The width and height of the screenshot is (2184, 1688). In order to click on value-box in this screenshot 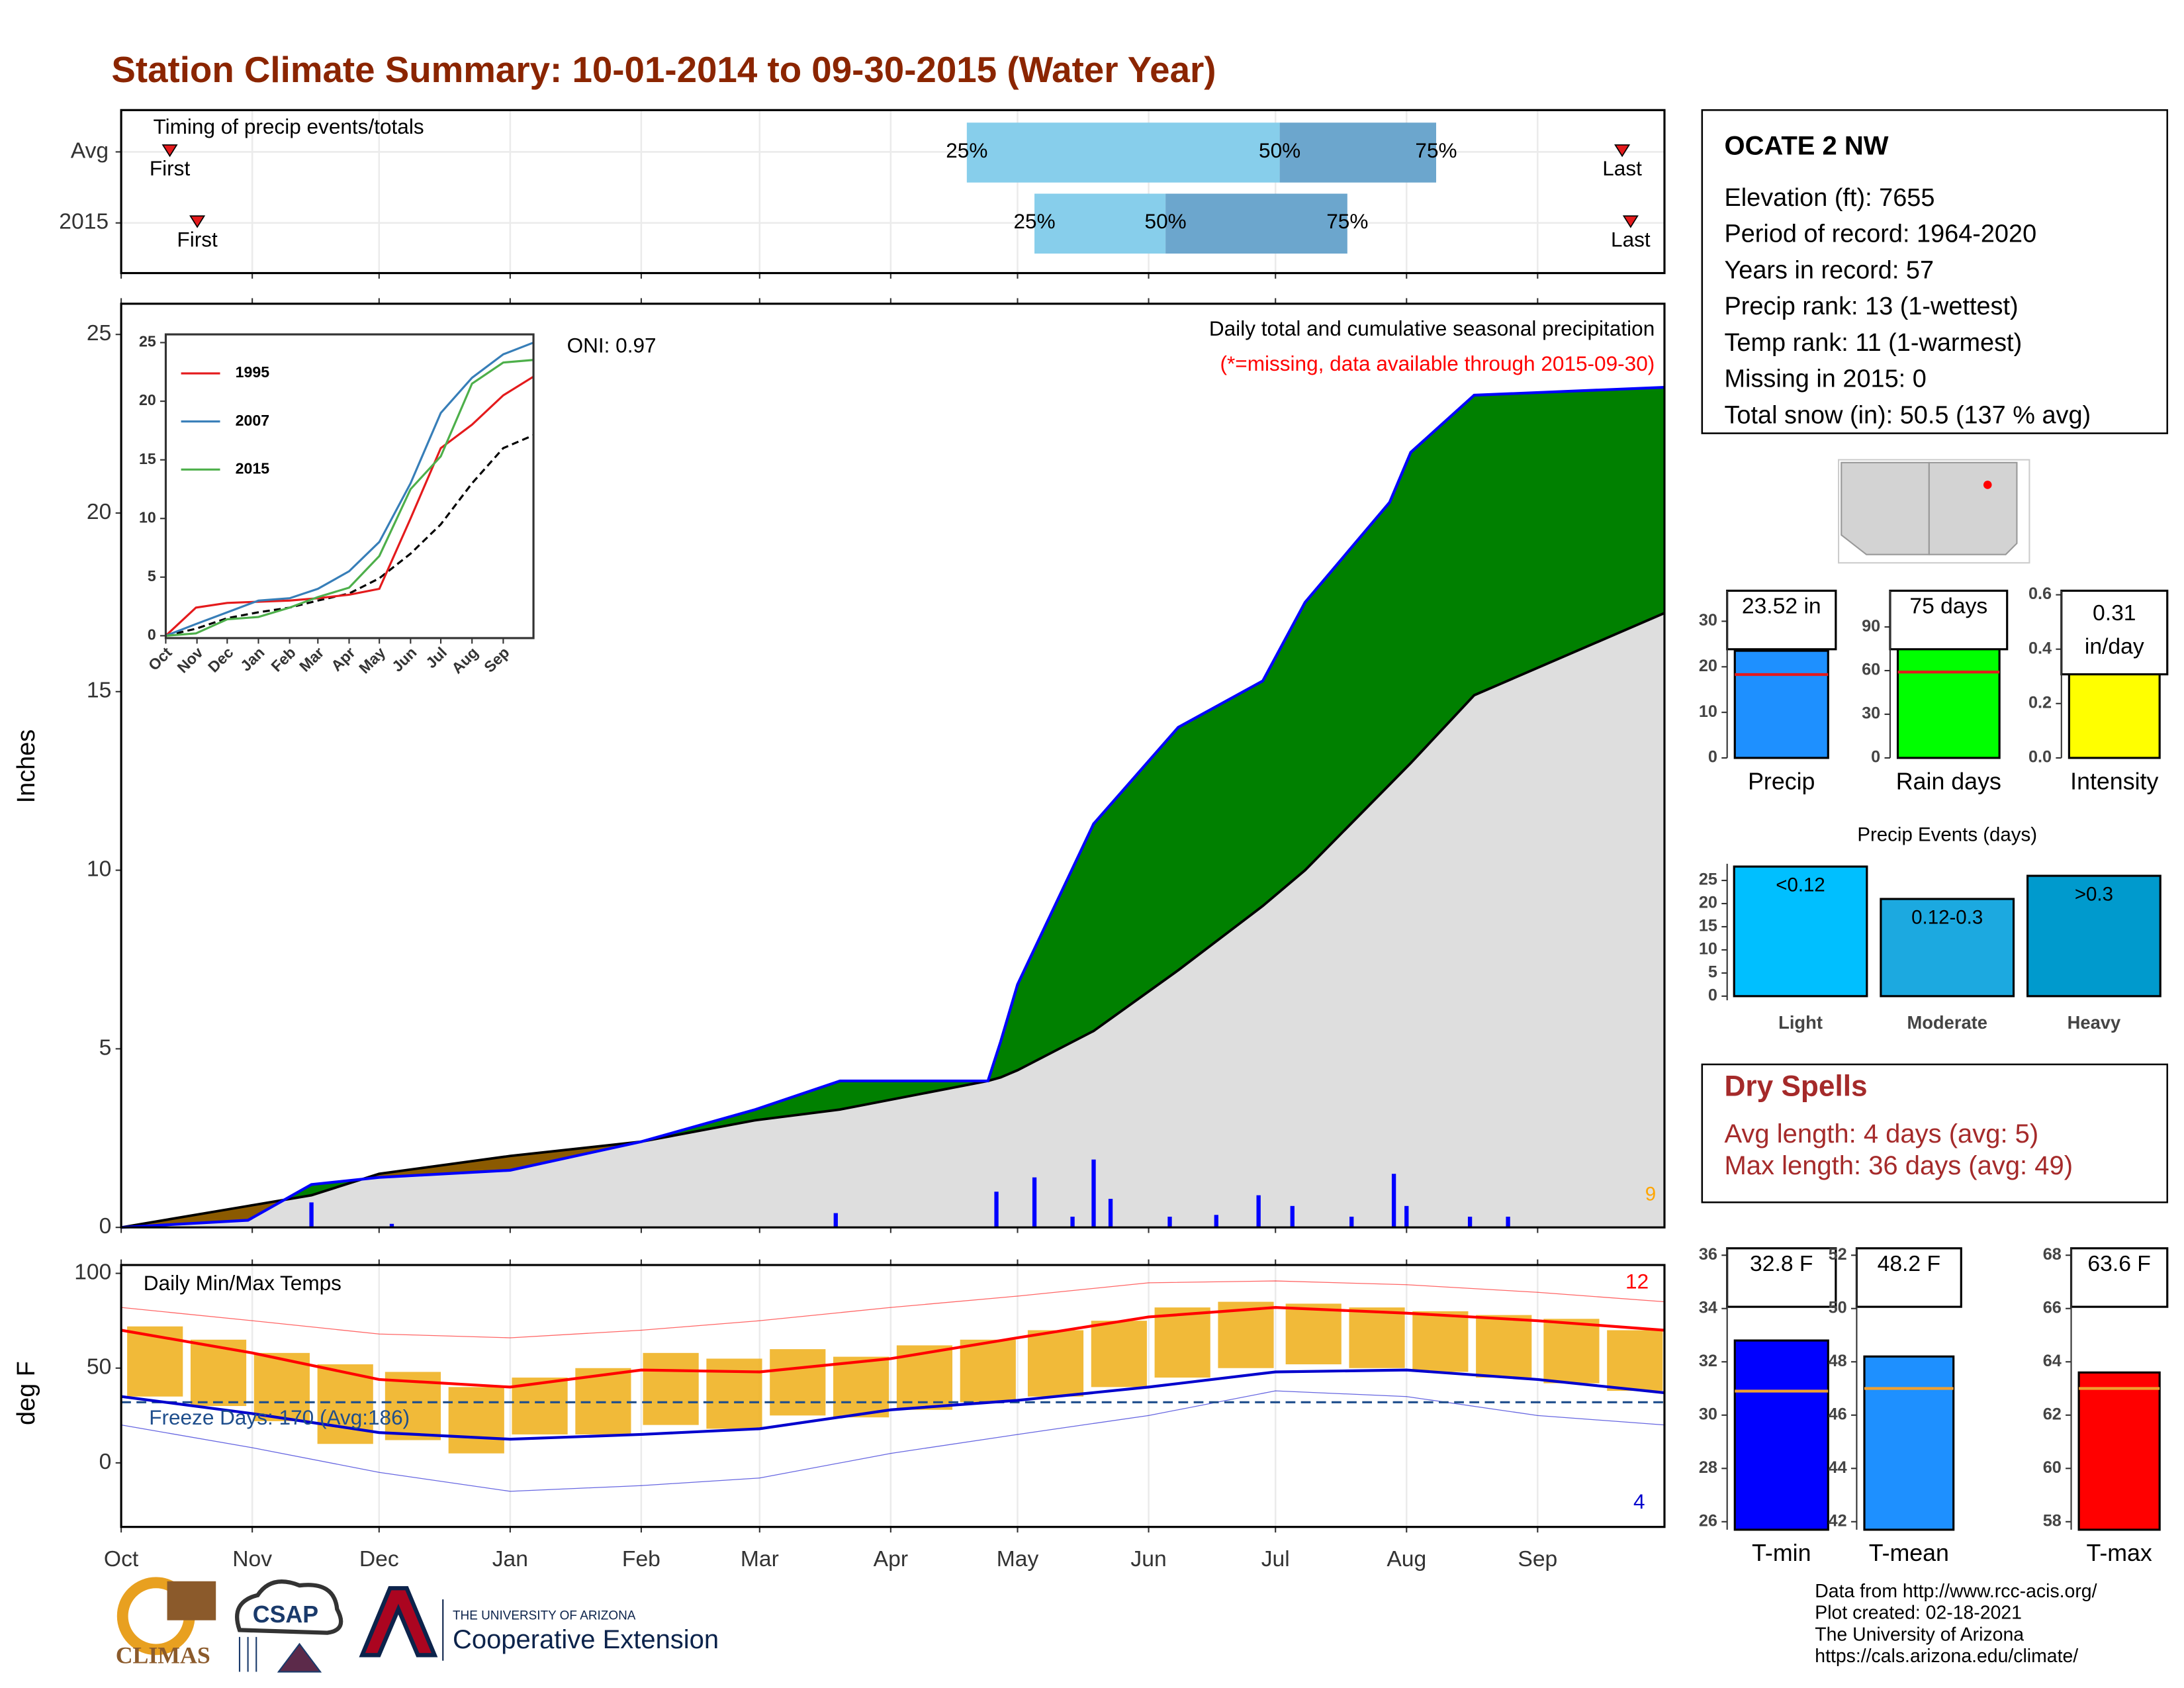, I will do `click(1949, 620)`.